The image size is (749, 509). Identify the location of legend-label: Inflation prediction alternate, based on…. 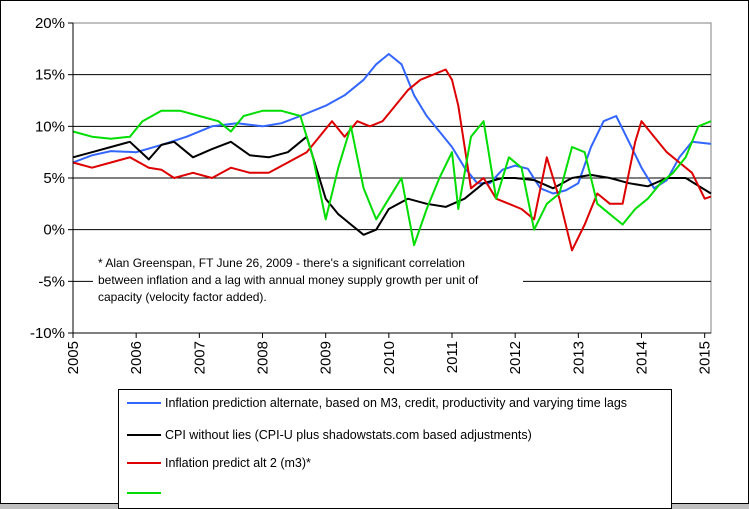
(396, 403).